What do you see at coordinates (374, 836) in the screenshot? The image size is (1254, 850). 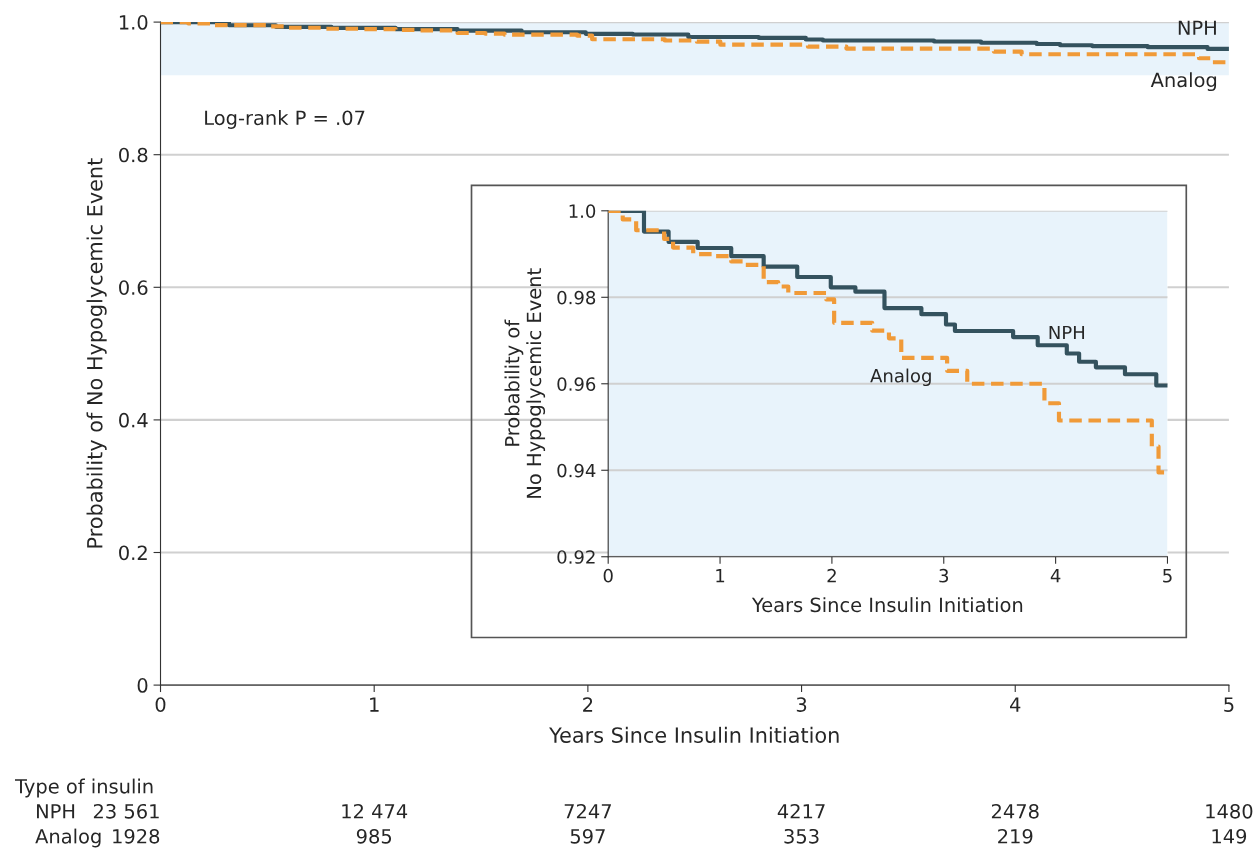 I see `text: 985` at bounding box center [374, 836].